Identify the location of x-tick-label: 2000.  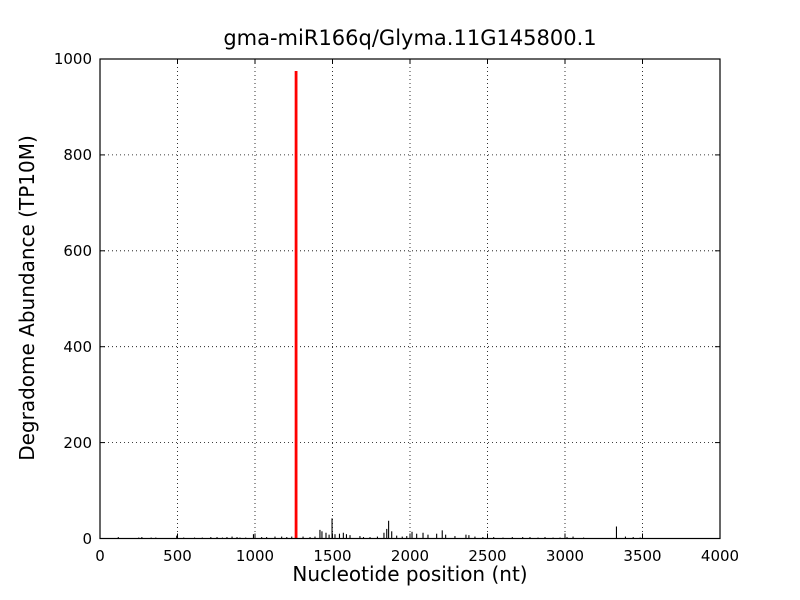
(410, 556).